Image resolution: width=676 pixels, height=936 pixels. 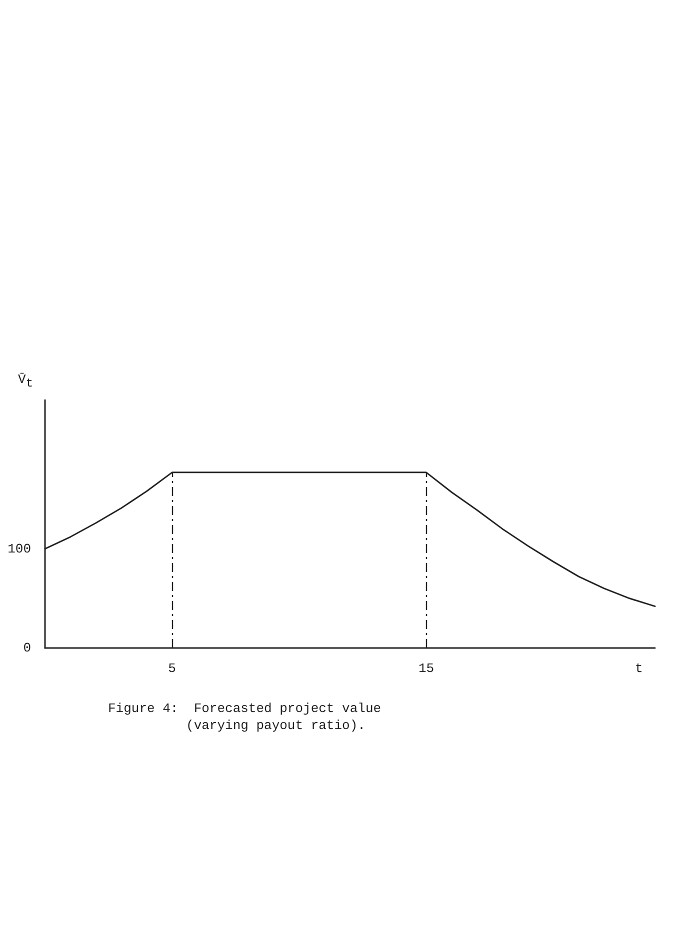 What do you see at coordinates (172, 668) in the screenshot?
I see `x-tick-label: 5` at bounding box center [172, 668].